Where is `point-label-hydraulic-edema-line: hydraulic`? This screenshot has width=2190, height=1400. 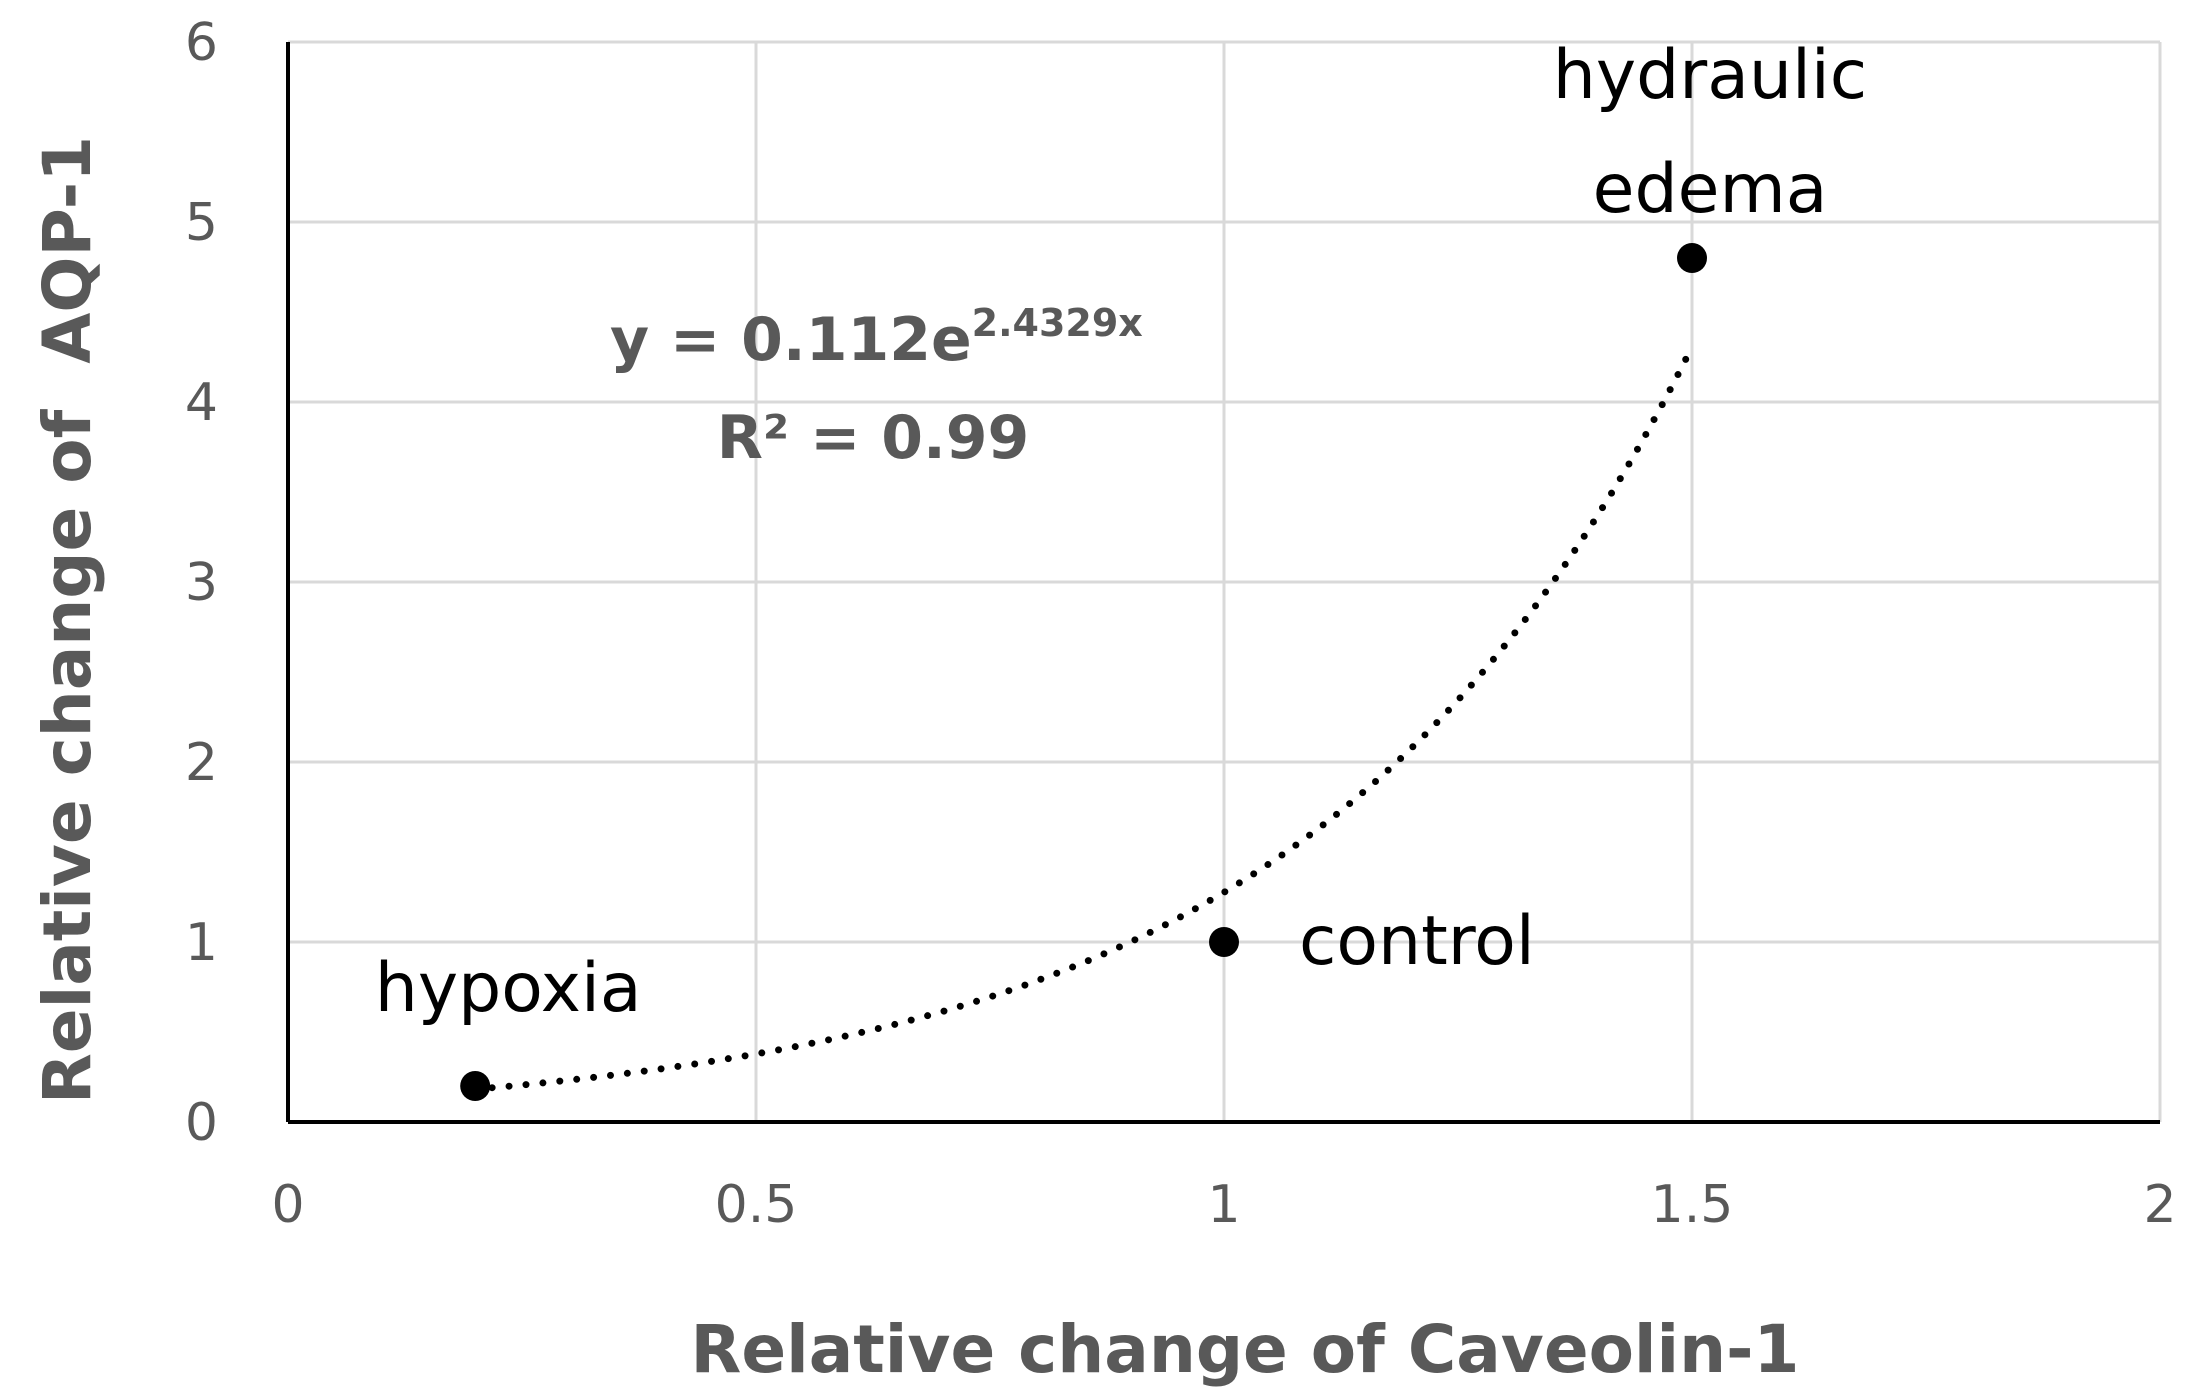
point-label-hydraulic-edema-line: hydraulic is located at coordinates (1710, 75).